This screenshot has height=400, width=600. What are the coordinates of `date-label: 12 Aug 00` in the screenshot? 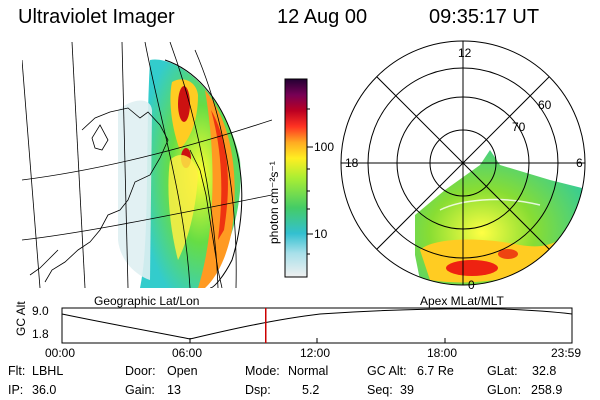 It's located at (322, 17).